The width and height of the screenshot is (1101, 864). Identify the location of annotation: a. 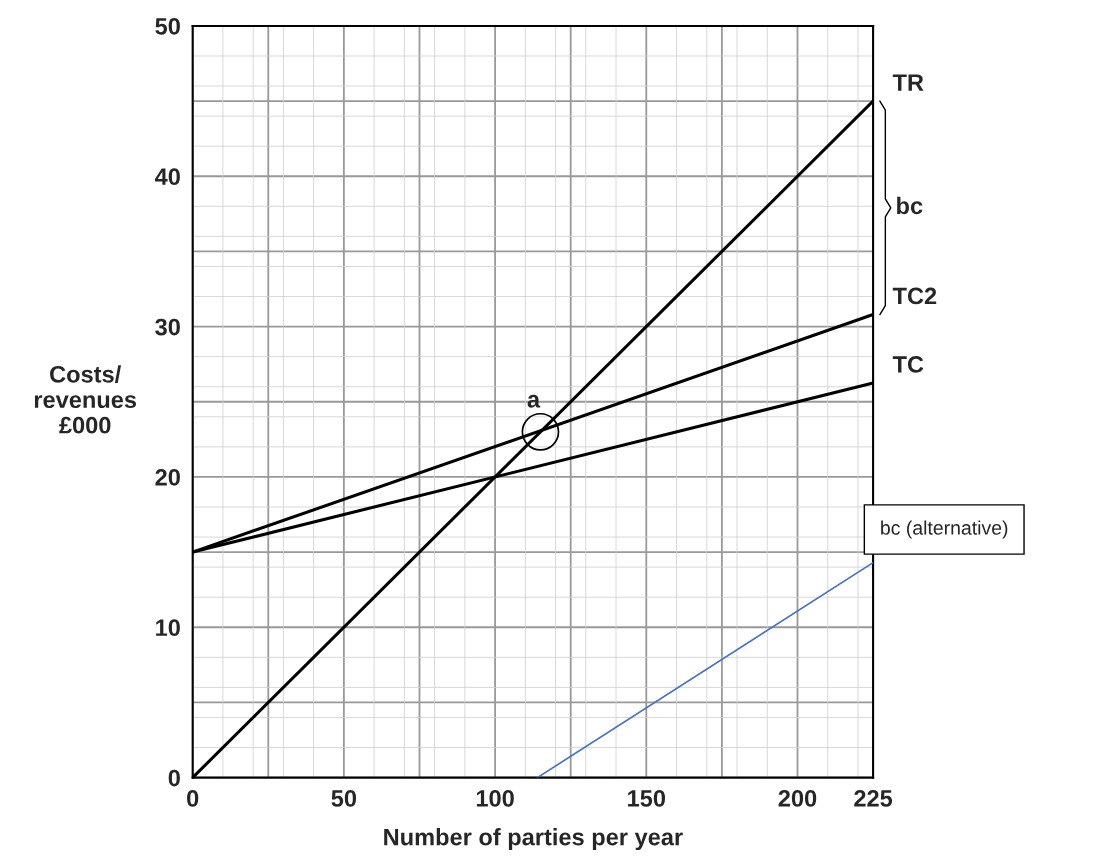
(534, 401).